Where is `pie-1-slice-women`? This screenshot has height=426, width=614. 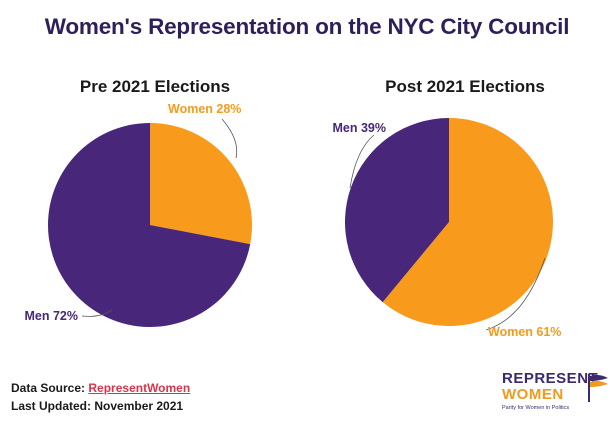
pie-1-slice-women is located at coordinates (467, 222).